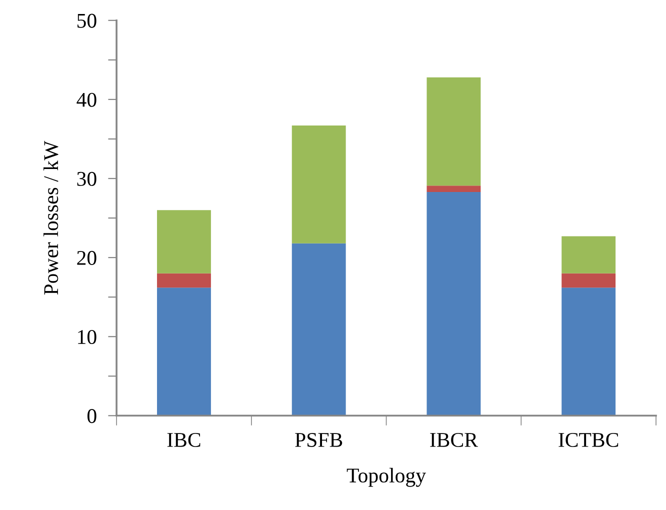 The height and width of the screenshot is (510, 666). What do you see at coordinates (86, 179) in the screenshot?
I see `y-tick-label: 30` at bounding box center [86, 179].